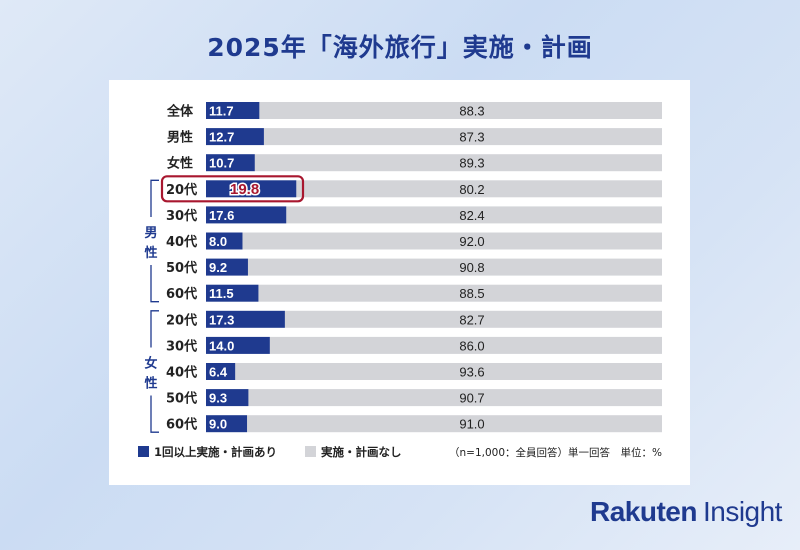 This screenshot has height=550, width=800. Describe the element at coordinates (221, 111) in the screenshot. I see `value-label-series1: 11.7` at that location.